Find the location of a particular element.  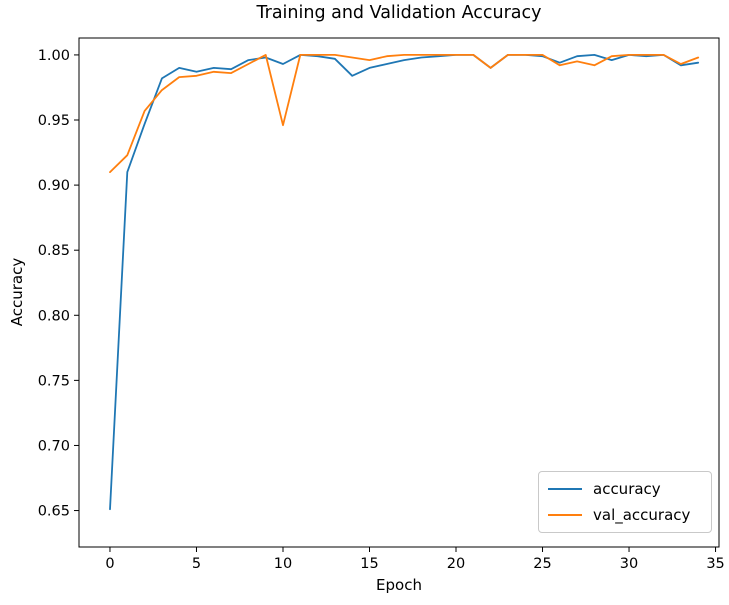

y-tick-label: 0.85 is located at coordinates (54, 251).